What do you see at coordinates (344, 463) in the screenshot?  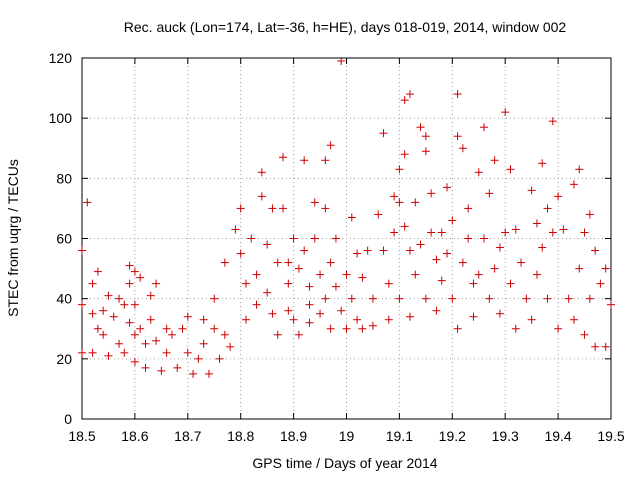 I see `x-axis-label: GPS time / Days of year 2014` at bounding box center [344, 463].